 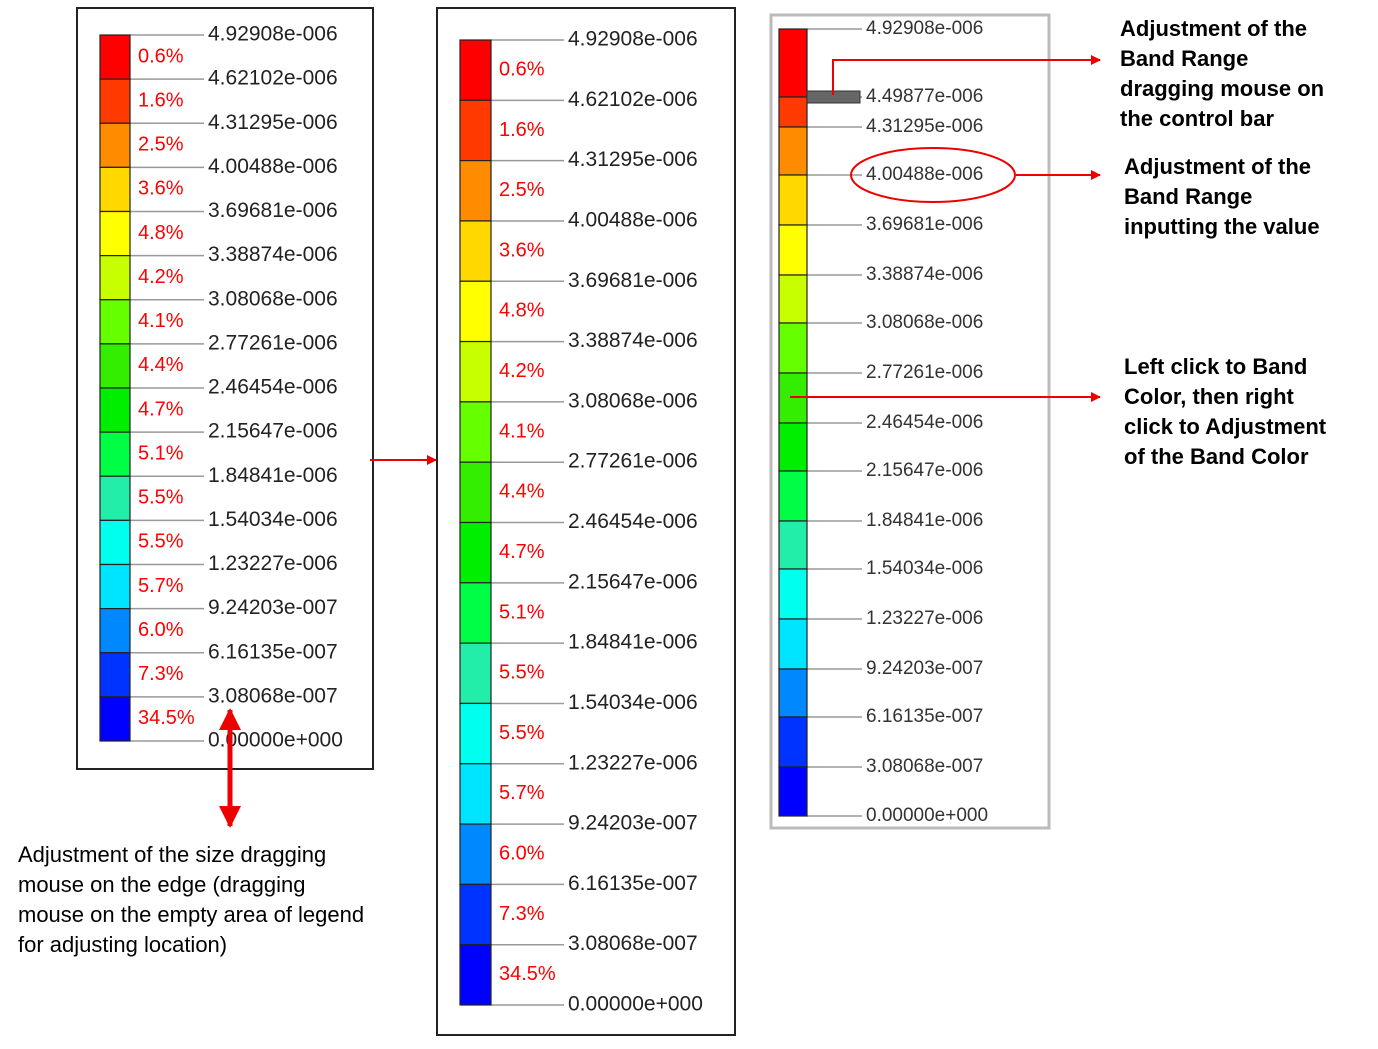 I want to click on band-percent: 7.3%, so click(x=161, y=674).